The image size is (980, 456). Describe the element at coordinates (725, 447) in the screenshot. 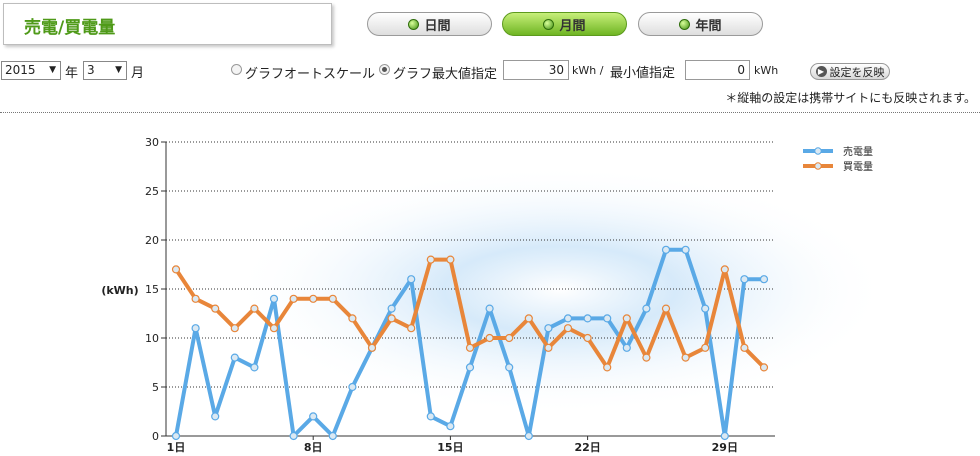

I see `x-tick-label: 29日` at that location.